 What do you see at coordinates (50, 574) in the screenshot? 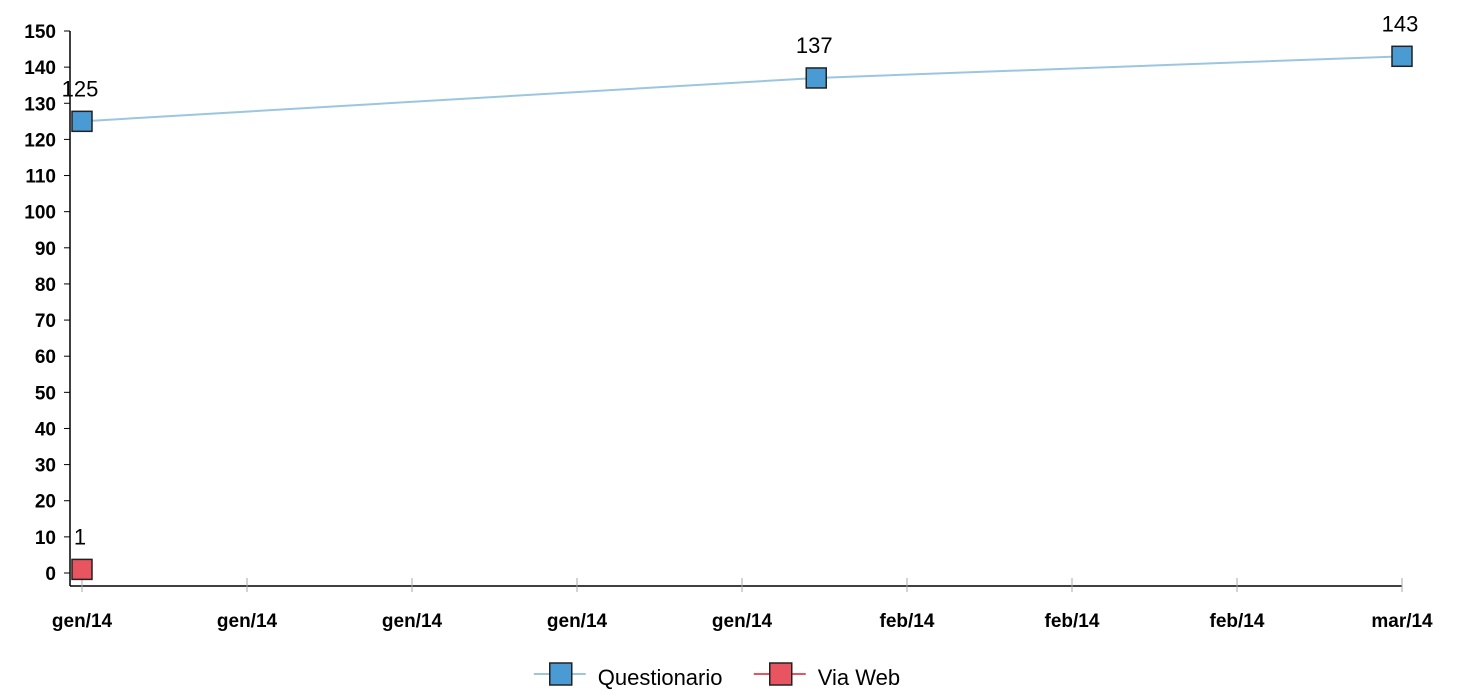
I see `y-tick-label: 0` at bounding box center [50, 574].